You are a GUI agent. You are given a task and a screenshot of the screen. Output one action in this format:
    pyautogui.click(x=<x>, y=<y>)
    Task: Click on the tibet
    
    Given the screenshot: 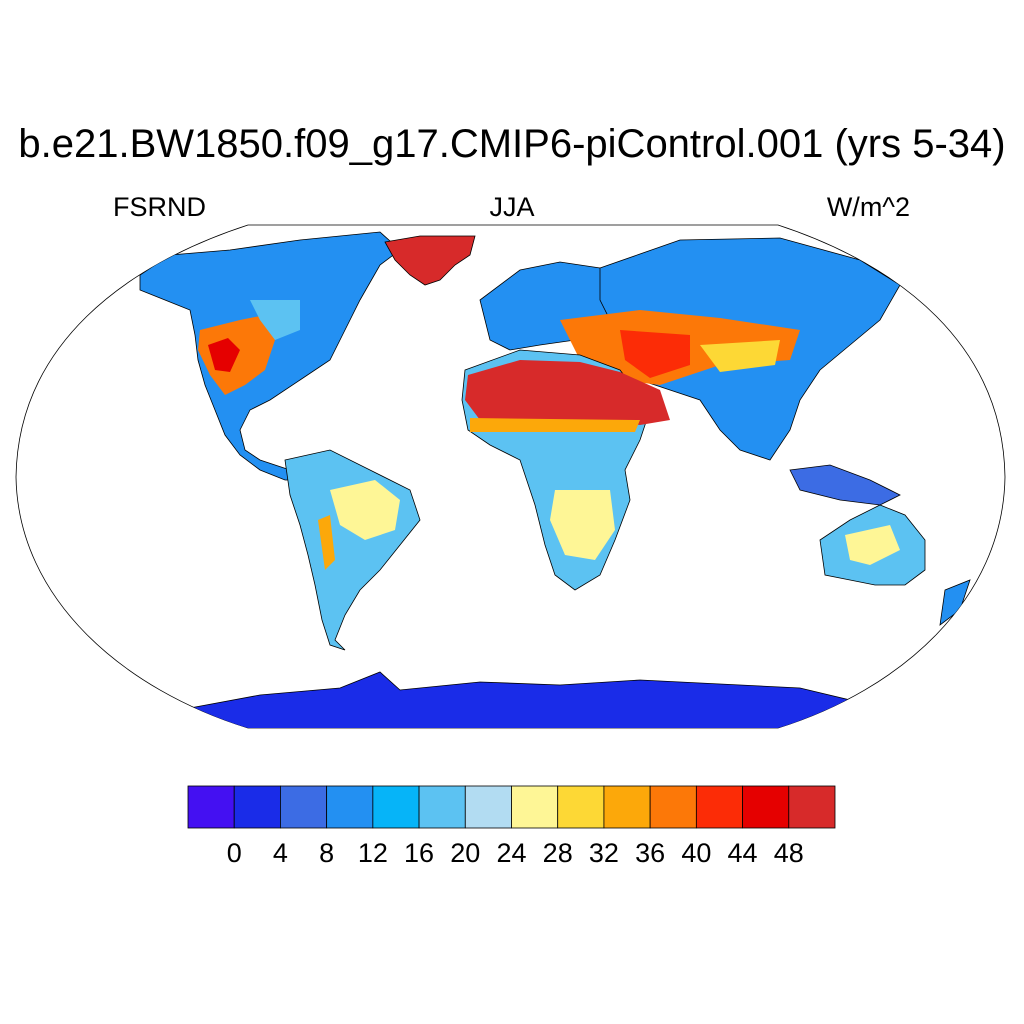 What is the action you would take?
    pyautogui.click(x=740, y=356)
    